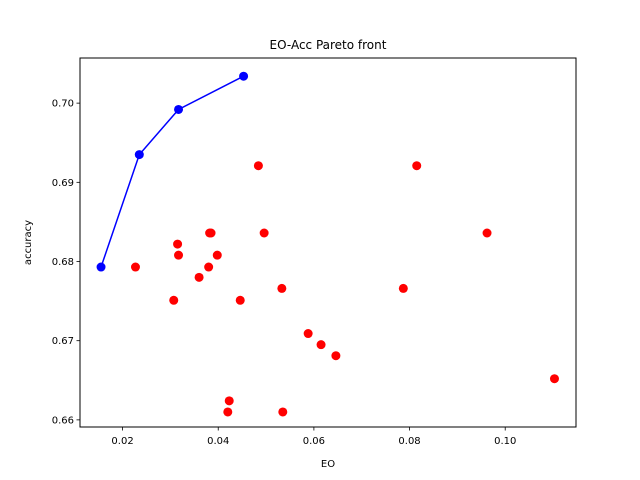 This screenshot has height=480, width=640. Describe the element at coordinates (63, 183) in the screenshot. I see `y-tick-label: 0.69` at that location.